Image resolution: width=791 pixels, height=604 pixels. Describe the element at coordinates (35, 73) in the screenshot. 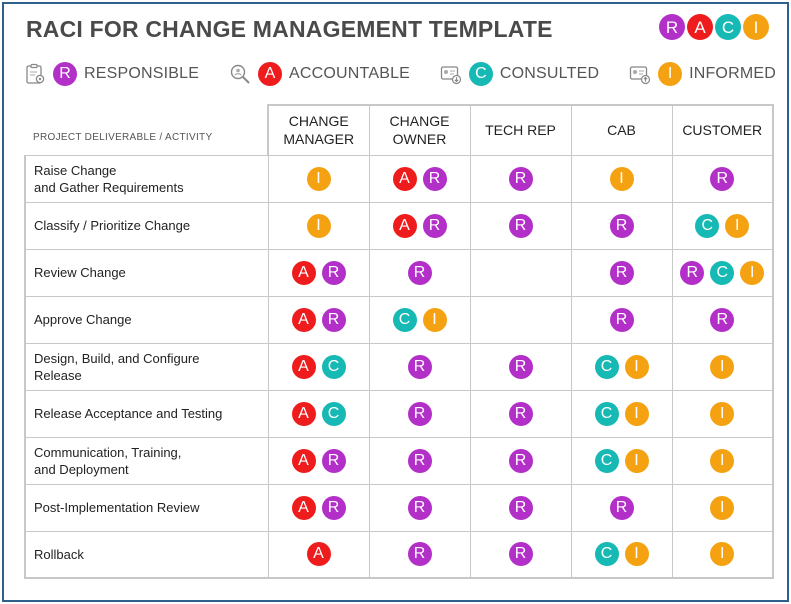

I see `clipboard-gear-icon` at that location.